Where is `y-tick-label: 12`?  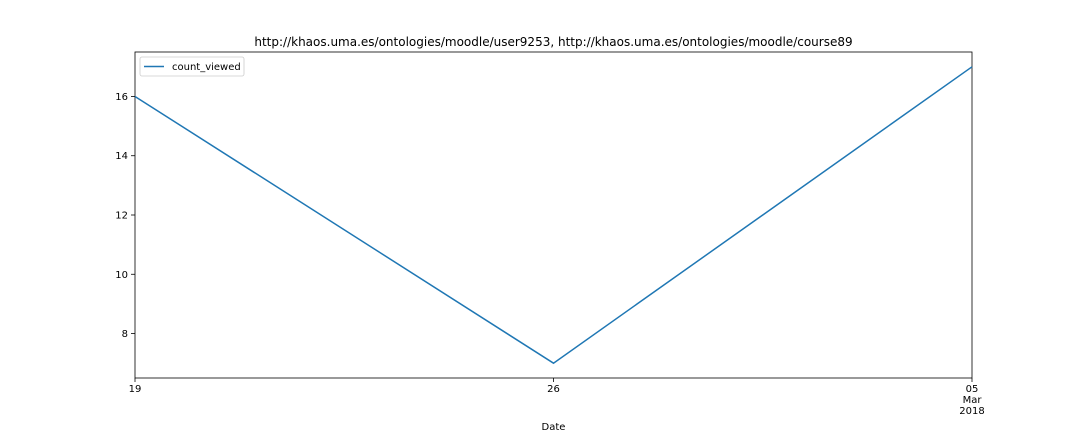
y-tick-label: 12 is located at coordinates (121, 216).